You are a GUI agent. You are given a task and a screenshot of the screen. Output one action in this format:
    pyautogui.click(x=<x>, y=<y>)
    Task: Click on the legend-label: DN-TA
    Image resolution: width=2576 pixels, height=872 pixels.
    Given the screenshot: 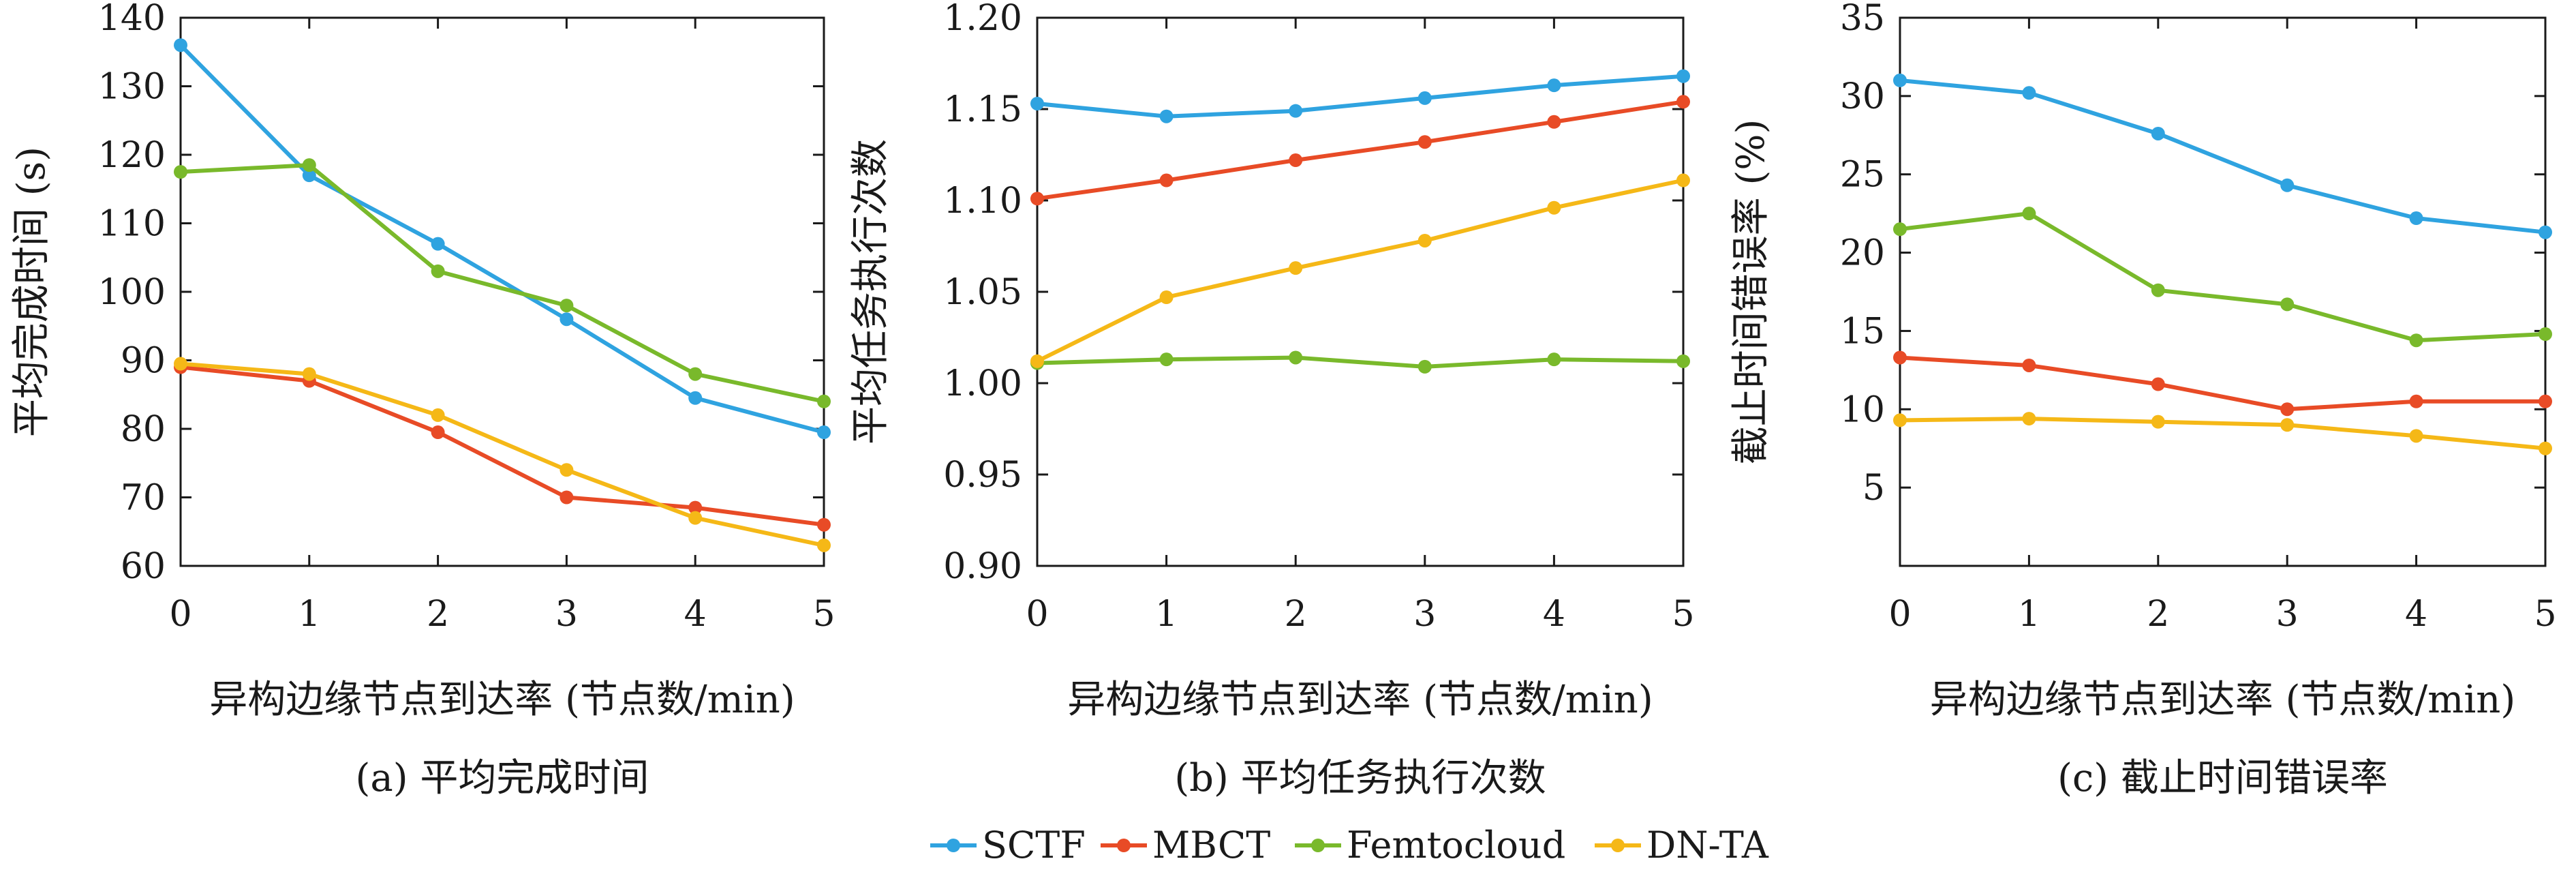 What is the action you would take?
    pyautogui.click(x=1707, y=845)
    